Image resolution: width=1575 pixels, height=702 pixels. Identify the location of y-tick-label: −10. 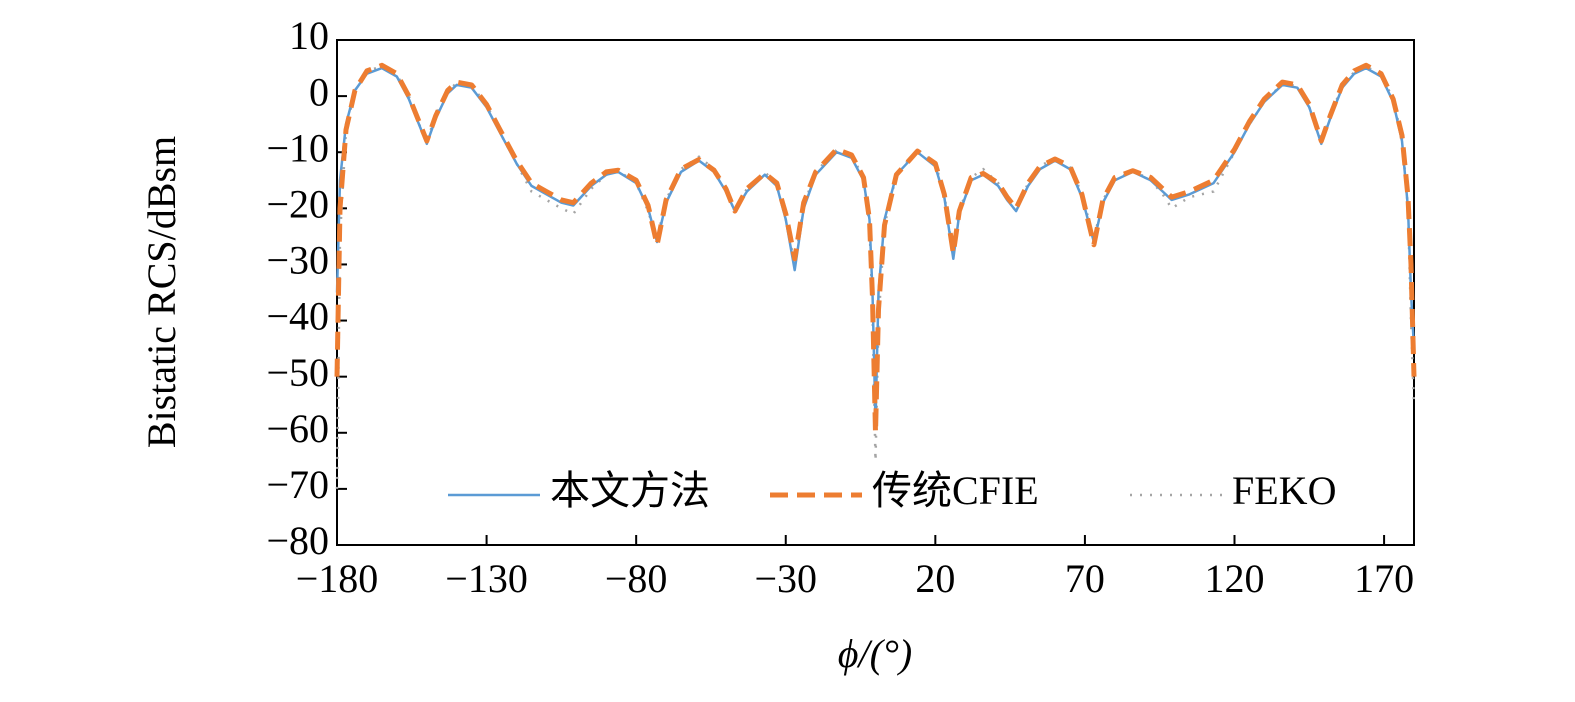
(297, 147).